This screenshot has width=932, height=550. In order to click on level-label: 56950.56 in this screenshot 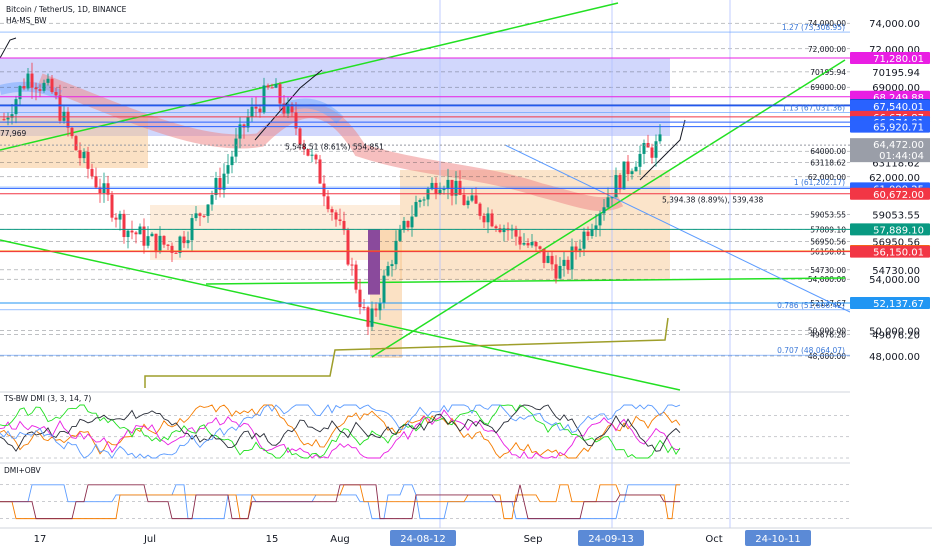, I will do `click(828, 241)`.